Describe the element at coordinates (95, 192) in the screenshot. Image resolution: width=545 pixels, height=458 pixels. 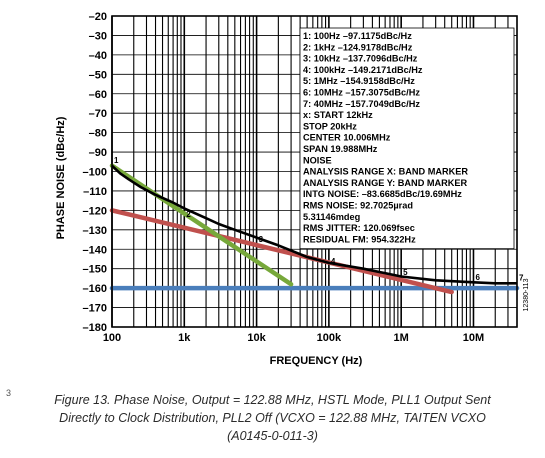
I see `y-tick-label: –110` at that location.